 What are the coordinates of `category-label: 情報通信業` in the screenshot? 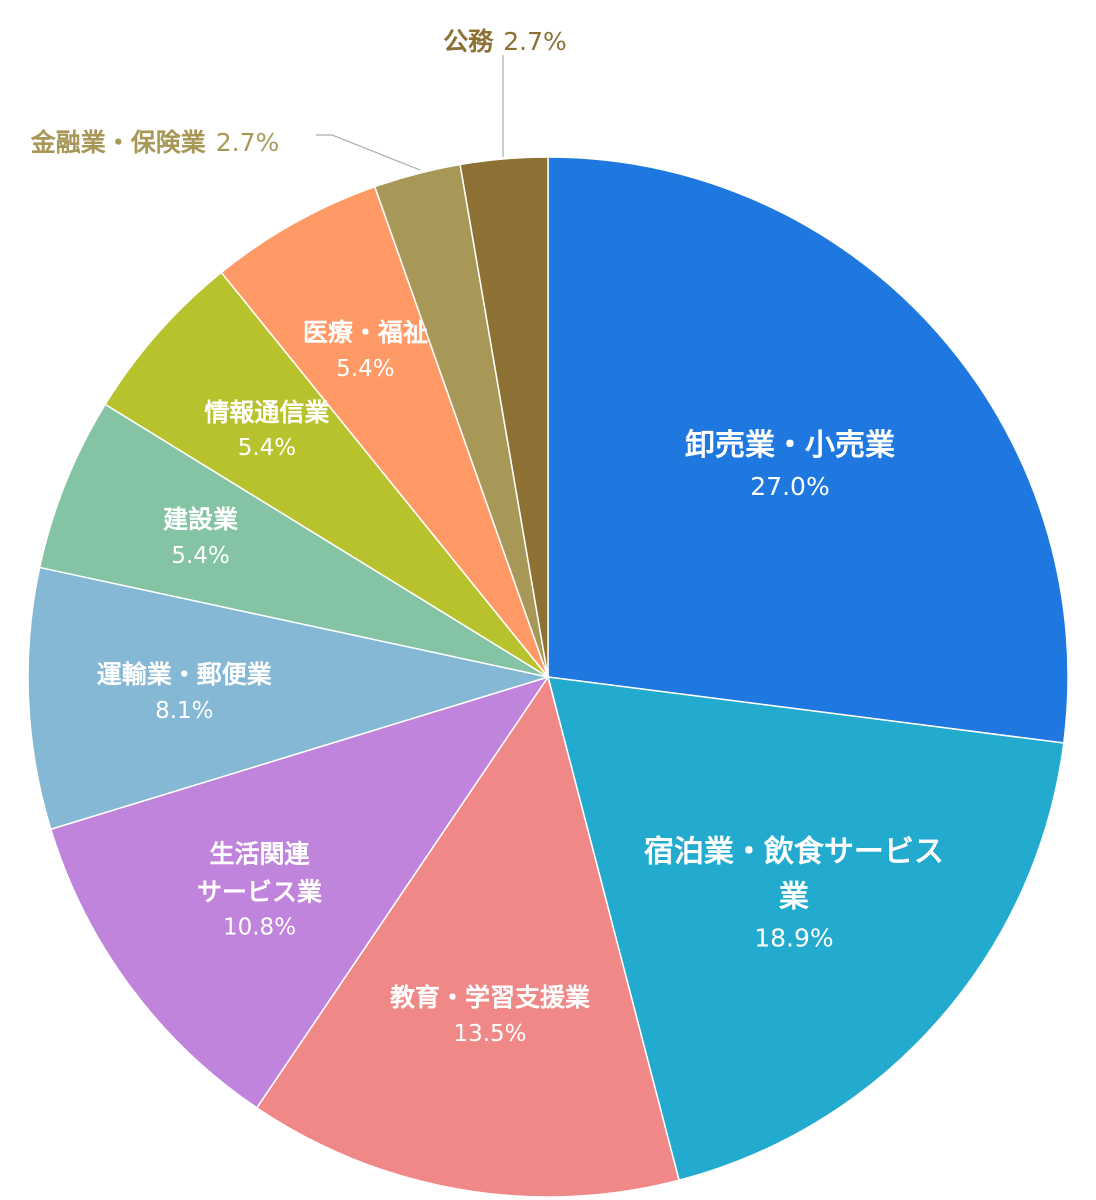 It's located at (267, 412).